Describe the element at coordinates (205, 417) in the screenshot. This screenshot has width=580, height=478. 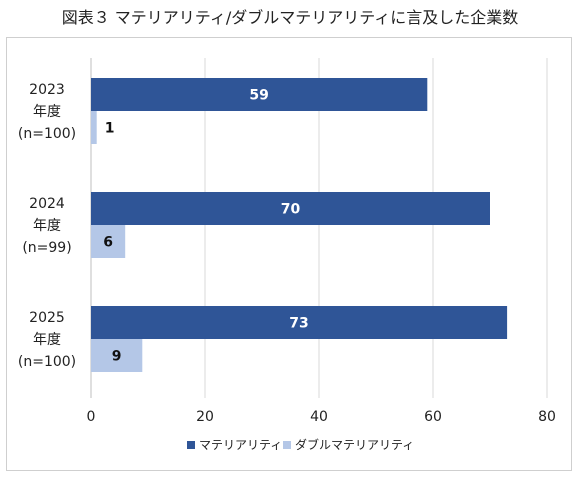
I see `x-tick-label: 20` at that location.